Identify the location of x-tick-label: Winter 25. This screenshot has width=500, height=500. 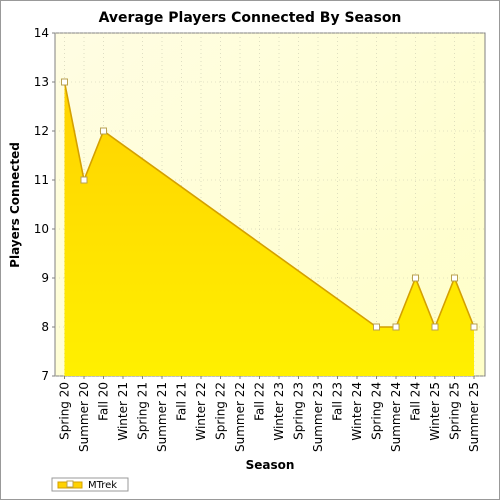
(435, 411).